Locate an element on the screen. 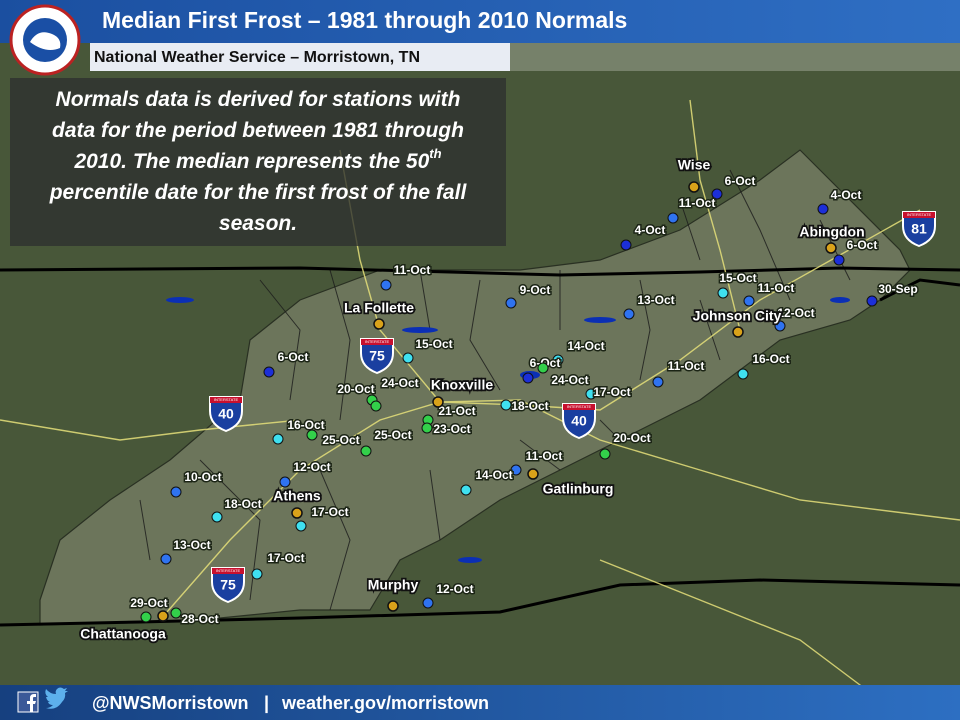 This screenshot has width=960, height=720. station-label: 16-Oct is located at coordinates (305, 425).